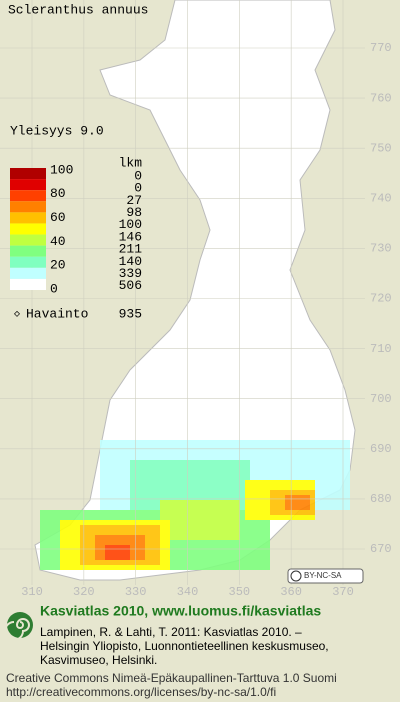 This screenshot has height=702, width=400. What do you see at coordinates (130, 261) in the screenshot?
I see `legend-count: 140` at bounding box center [130, 261].